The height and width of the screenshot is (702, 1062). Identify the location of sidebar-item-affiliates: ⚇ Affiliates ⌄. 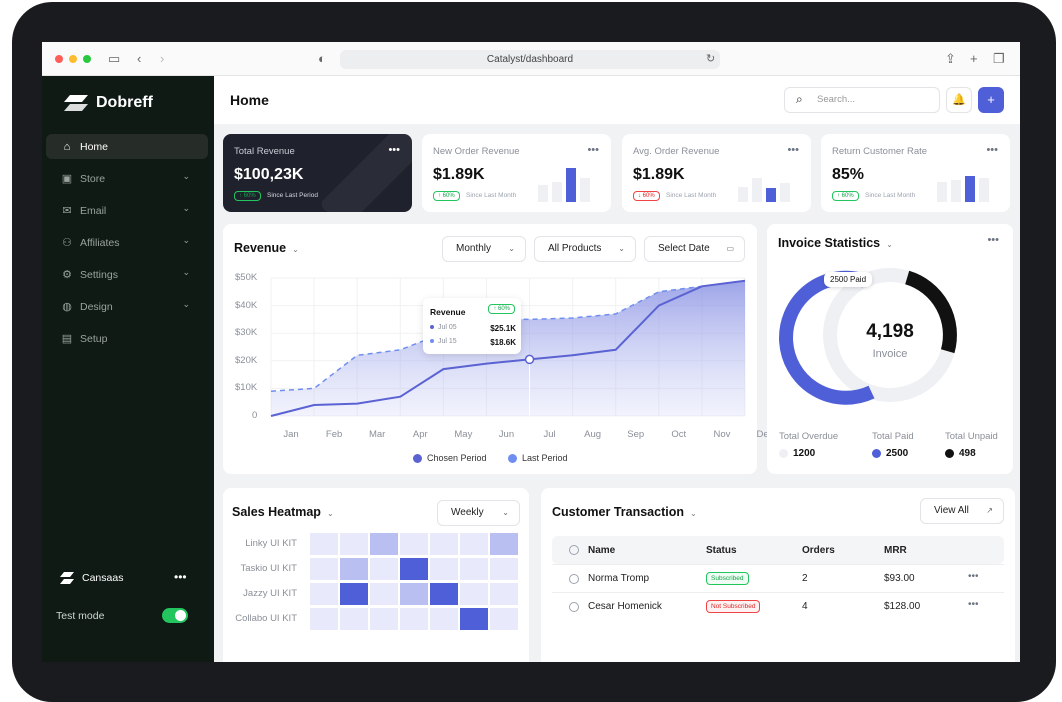
(127, 242).